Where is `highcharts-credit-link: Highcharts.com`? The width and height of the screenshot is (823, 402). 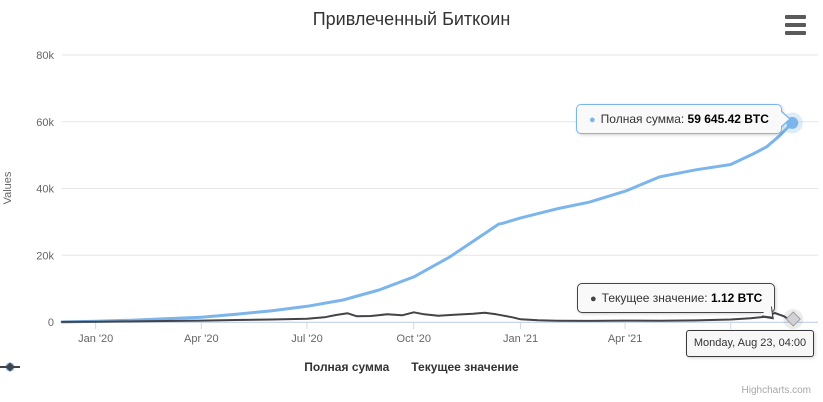
highcharts-credit-link: Highcharts.com is located at coordinates (776, 390).